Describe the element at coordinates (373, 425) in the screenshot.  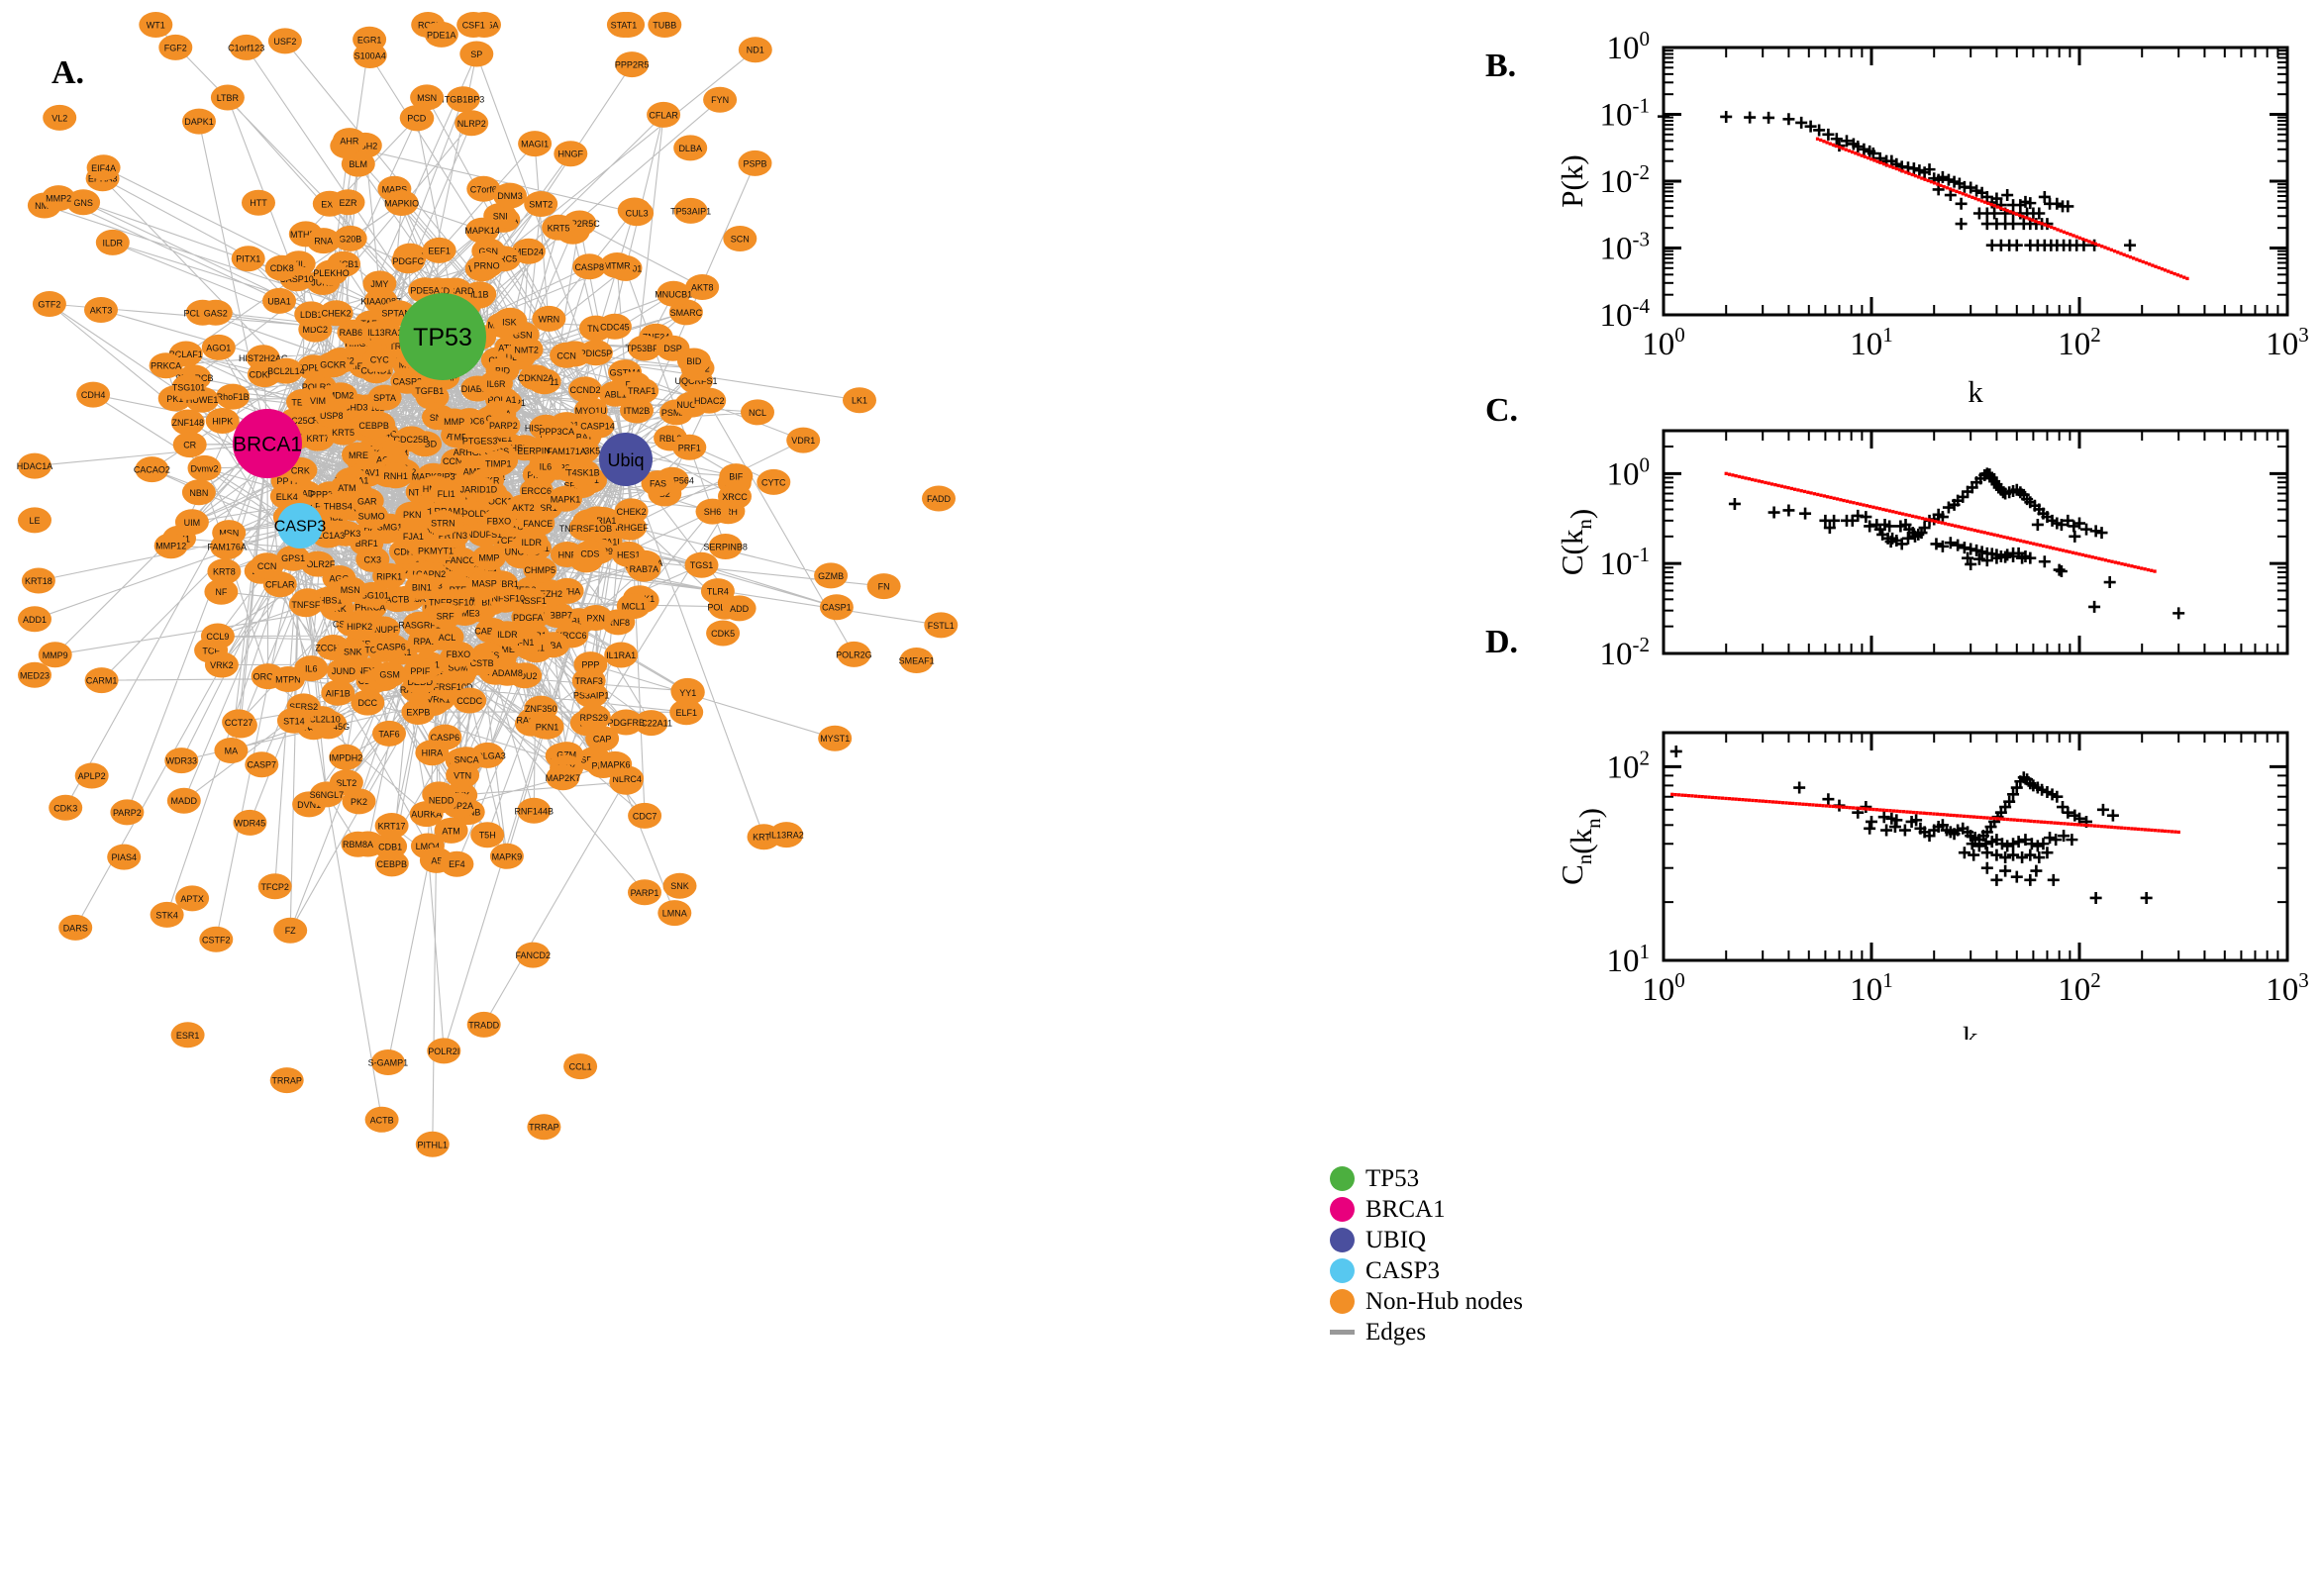
I see `network-node: CEBPB` at that location.